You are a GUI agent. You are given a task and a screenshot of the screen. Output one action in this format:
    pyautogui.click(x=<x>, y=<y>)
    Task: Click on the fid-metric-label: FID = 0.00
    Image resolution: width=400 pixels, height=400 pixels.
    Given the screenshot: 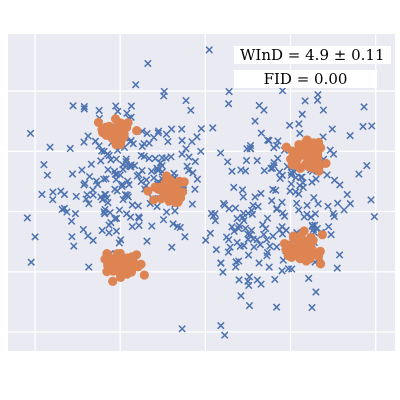 What is the action you would take?
    pyautogui.click(x=305, y=79)
    